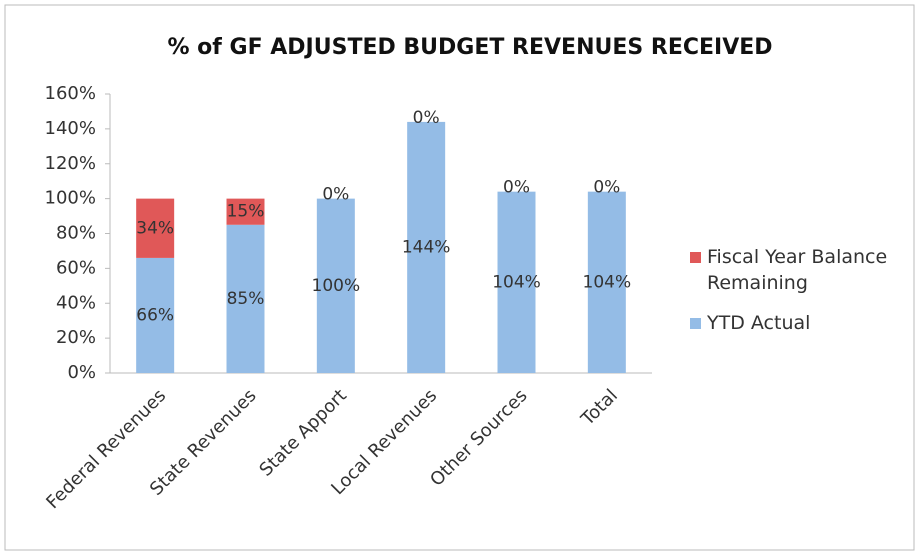 The image size is (919, 556). What do you see at coordinates (800, 297) in the screenshot?
I see `legend: Fiscal Year Balance Remaining YTD Actual` at bounding box center [800, 297].